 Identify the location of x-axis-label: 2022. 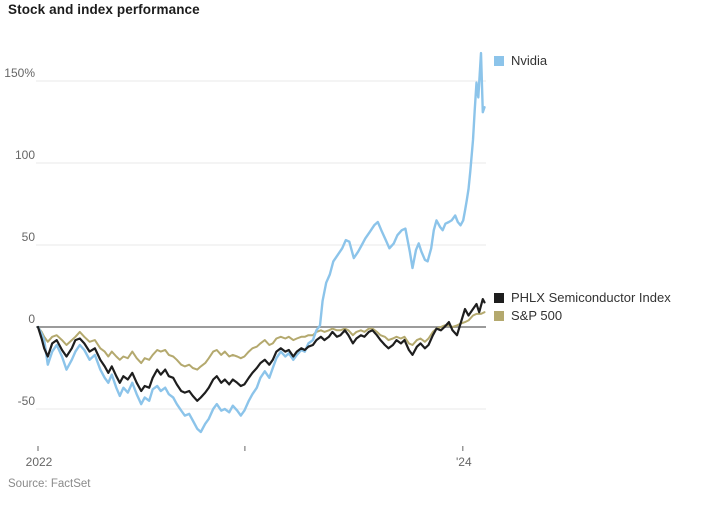
(39, 462).